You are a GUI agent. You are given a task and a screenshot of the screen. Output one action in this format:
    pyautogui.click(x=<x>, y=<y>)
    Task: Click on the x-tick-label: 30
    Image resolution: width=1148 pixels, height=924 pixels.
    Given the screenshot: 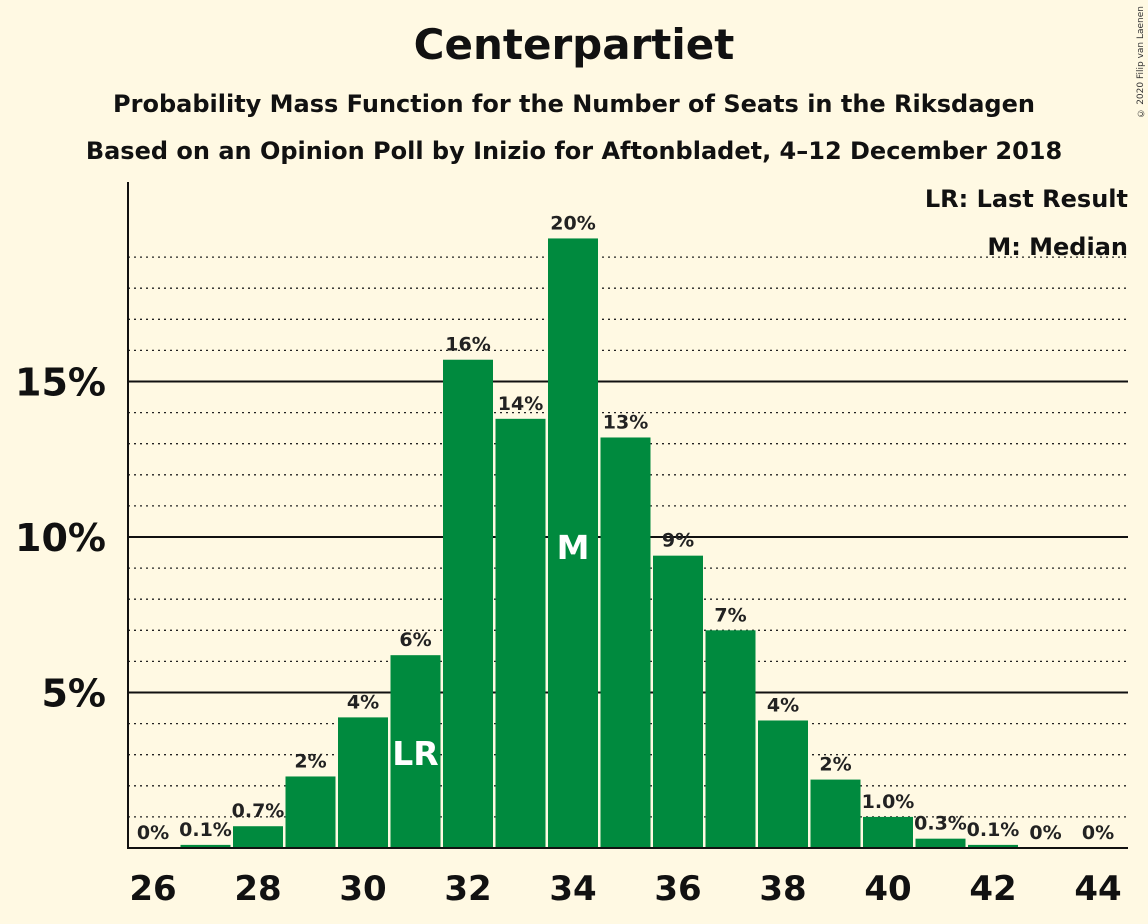 What is the action you would take?
    pyautogui.click(x=362, y=889)
    